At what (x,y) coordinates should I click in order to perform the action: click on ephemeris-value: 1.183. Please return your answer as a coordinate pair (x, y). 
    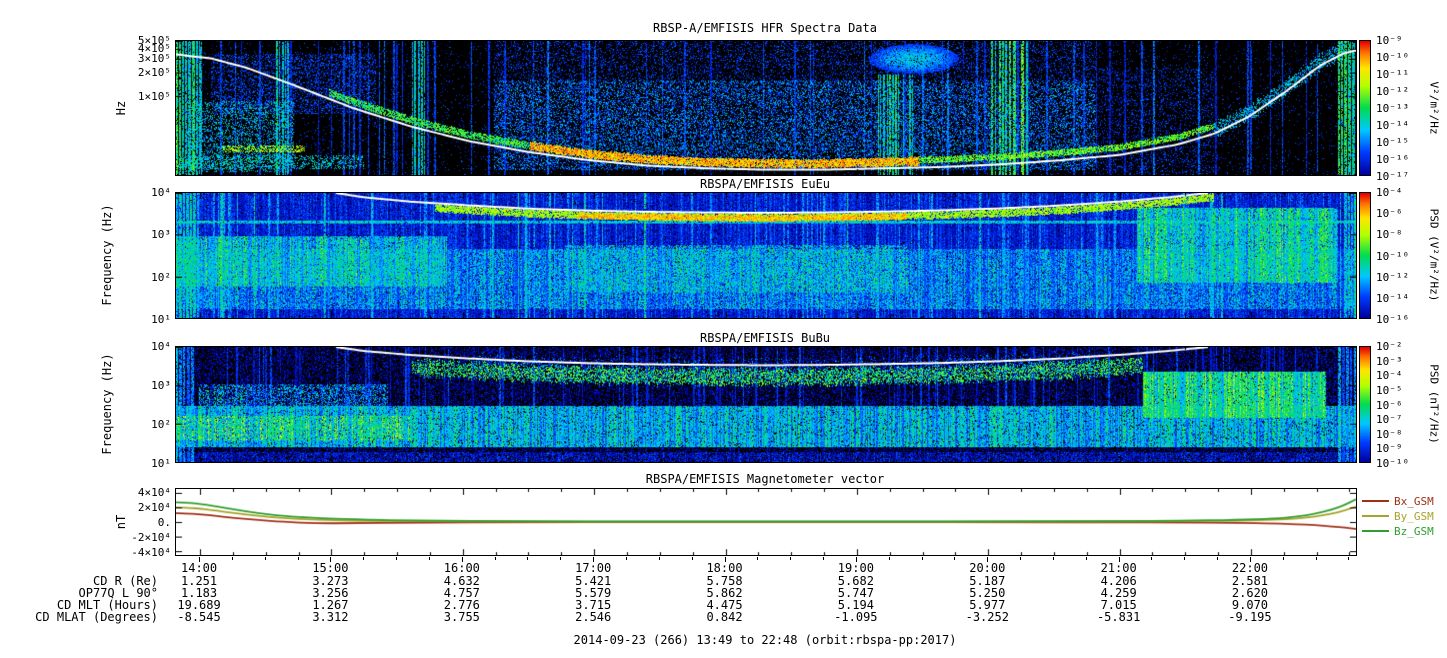
    Looking at the image, I should click on (199, 593).